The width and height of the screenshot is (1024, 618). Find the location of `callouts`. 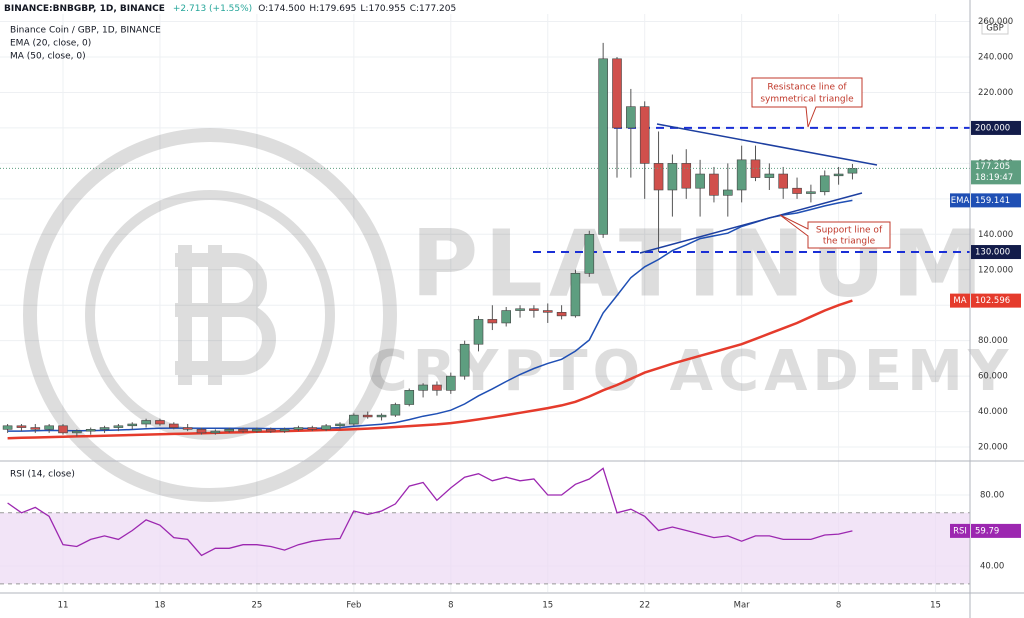

callouts is located at coordinates (821, 163).